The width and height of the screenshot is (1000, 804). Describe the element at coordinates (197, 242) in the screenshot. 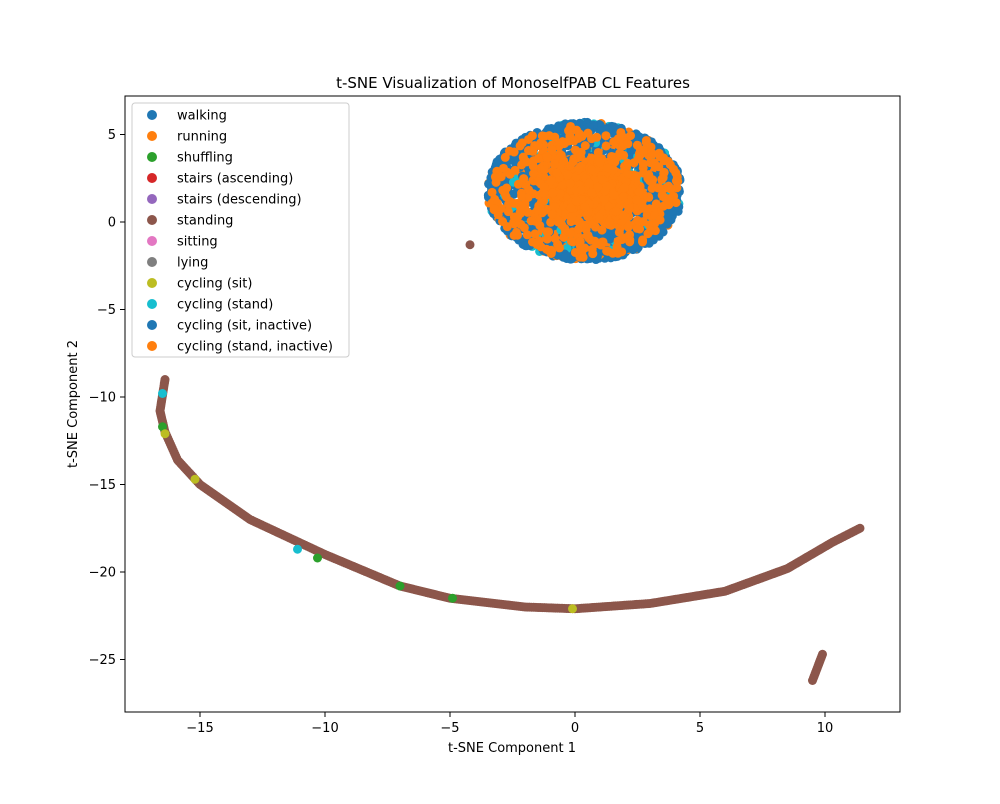

I see `legend-label: sitting` at that location.